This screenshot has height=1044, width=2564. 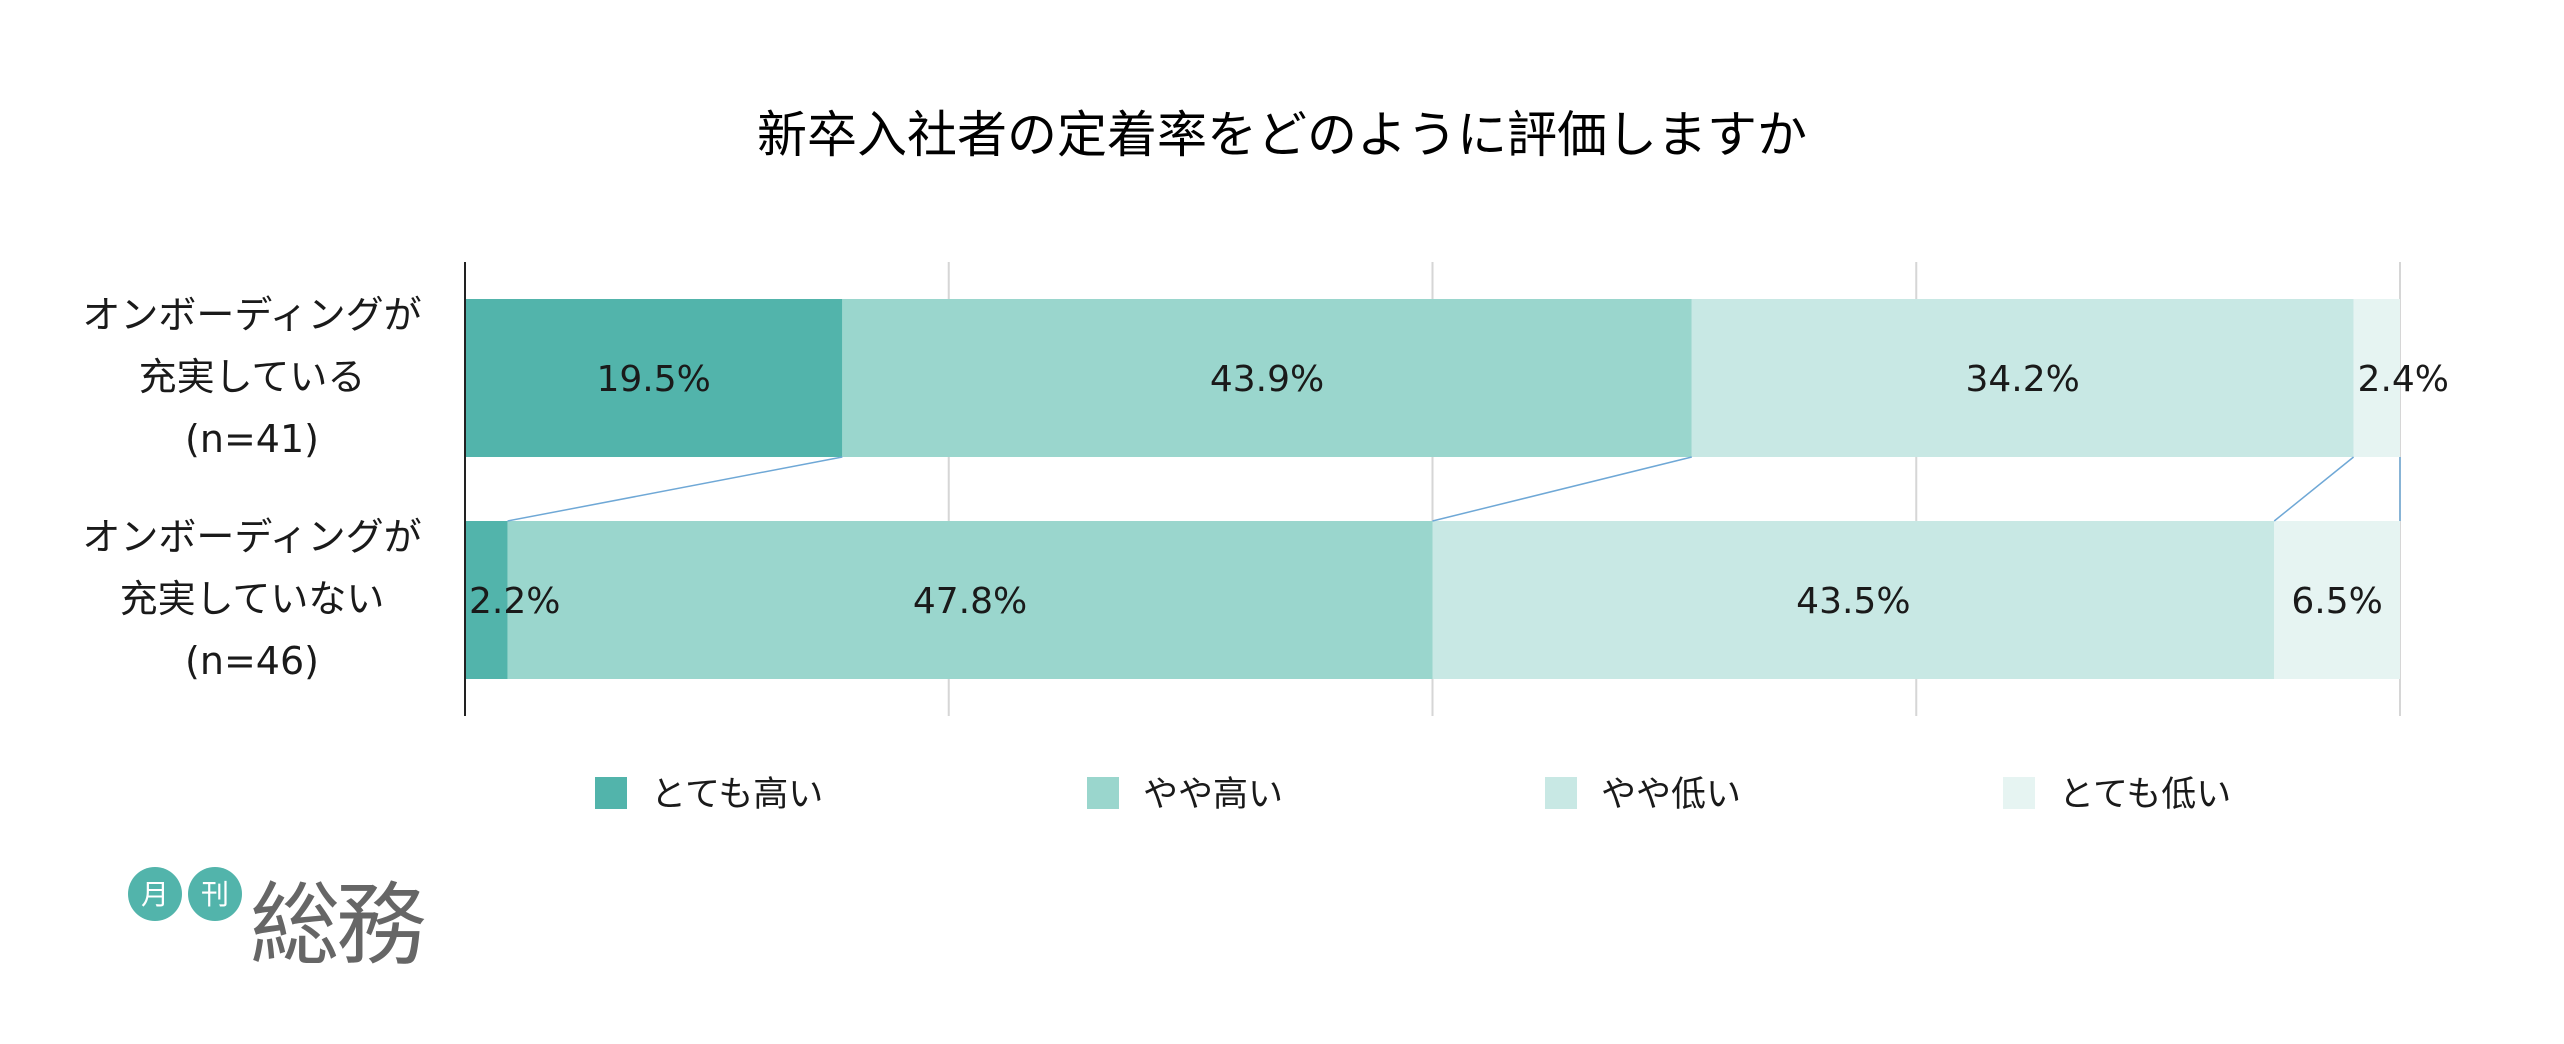 I want to click on value-label: 2.4%, so click(x=2403, y=379).